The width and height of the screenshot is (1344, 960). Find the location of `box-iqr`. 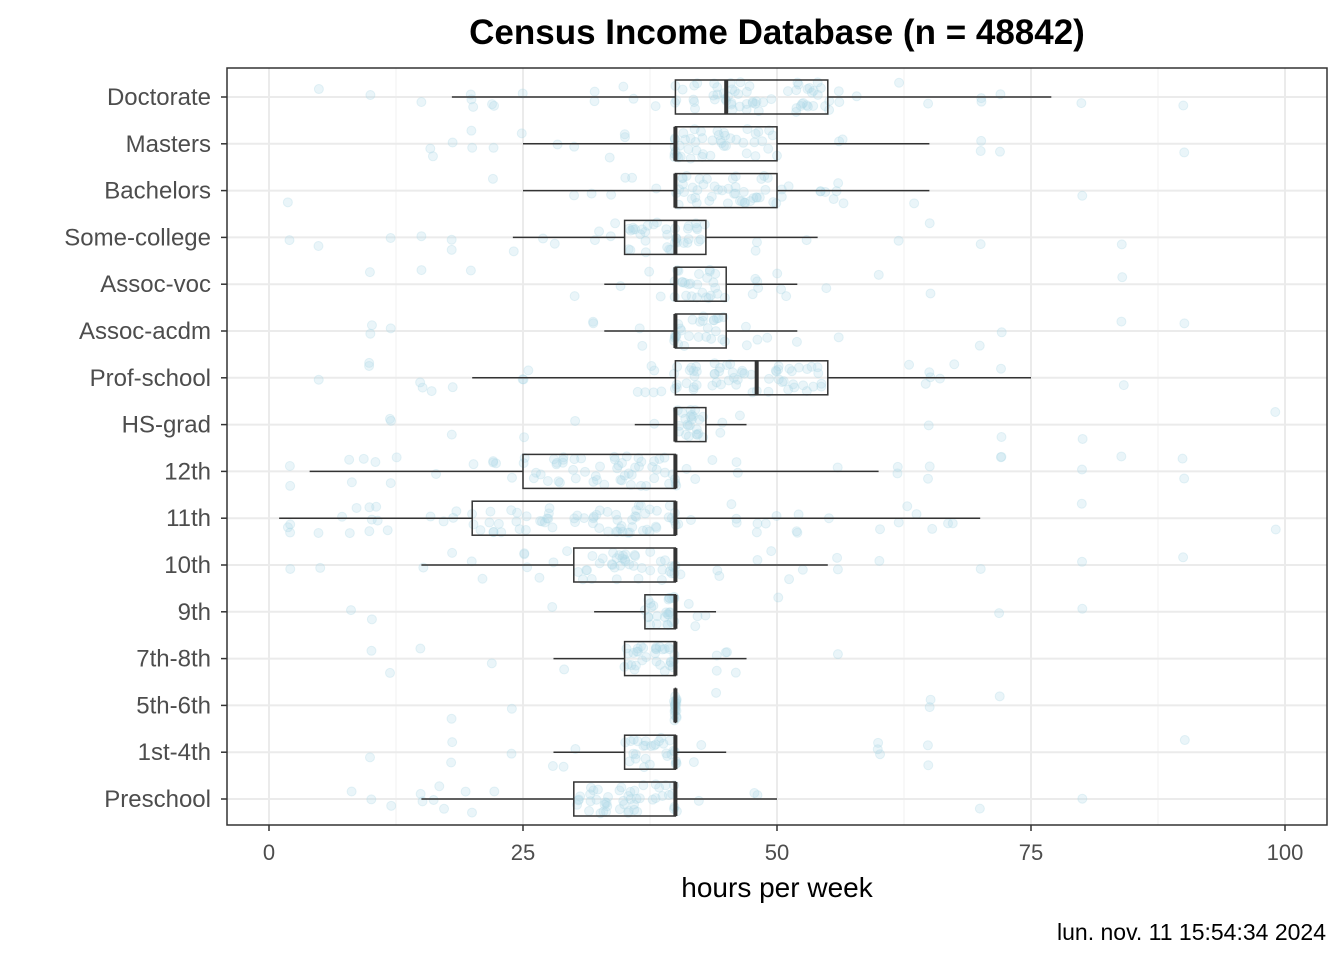

box-iqr is located at coordinates (751, 378).